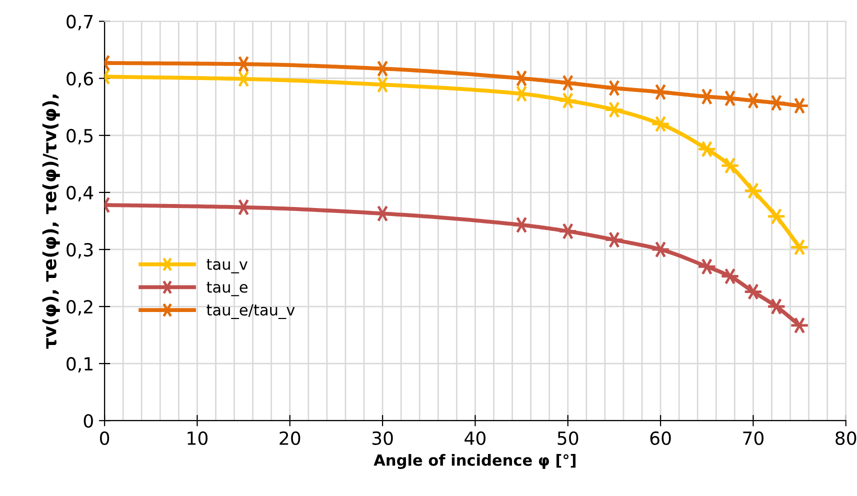 The height and width of the screenshot is (496, 857). Describe the element at coordinates (250, 312) in the screenshot. I see `legend-label: tau_e/tau_v` at that location.